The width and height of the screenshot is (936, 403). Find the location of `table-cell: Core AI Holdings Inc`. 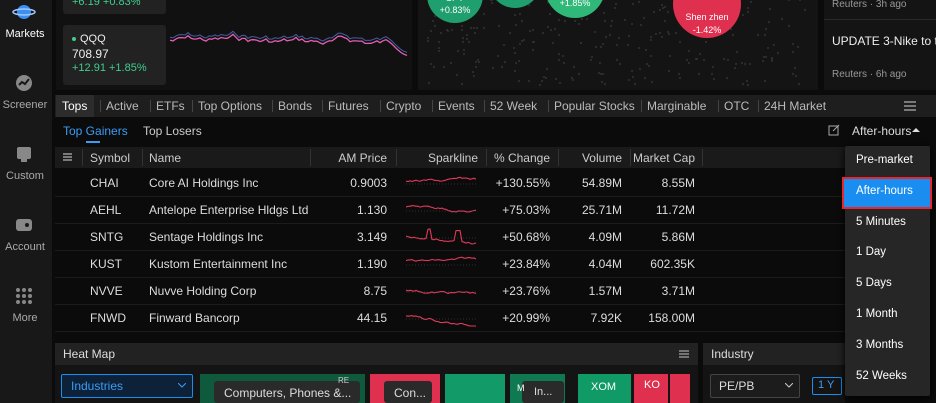

table-cell: Core AI Holdings Inc is located at coordinates (204, 183).